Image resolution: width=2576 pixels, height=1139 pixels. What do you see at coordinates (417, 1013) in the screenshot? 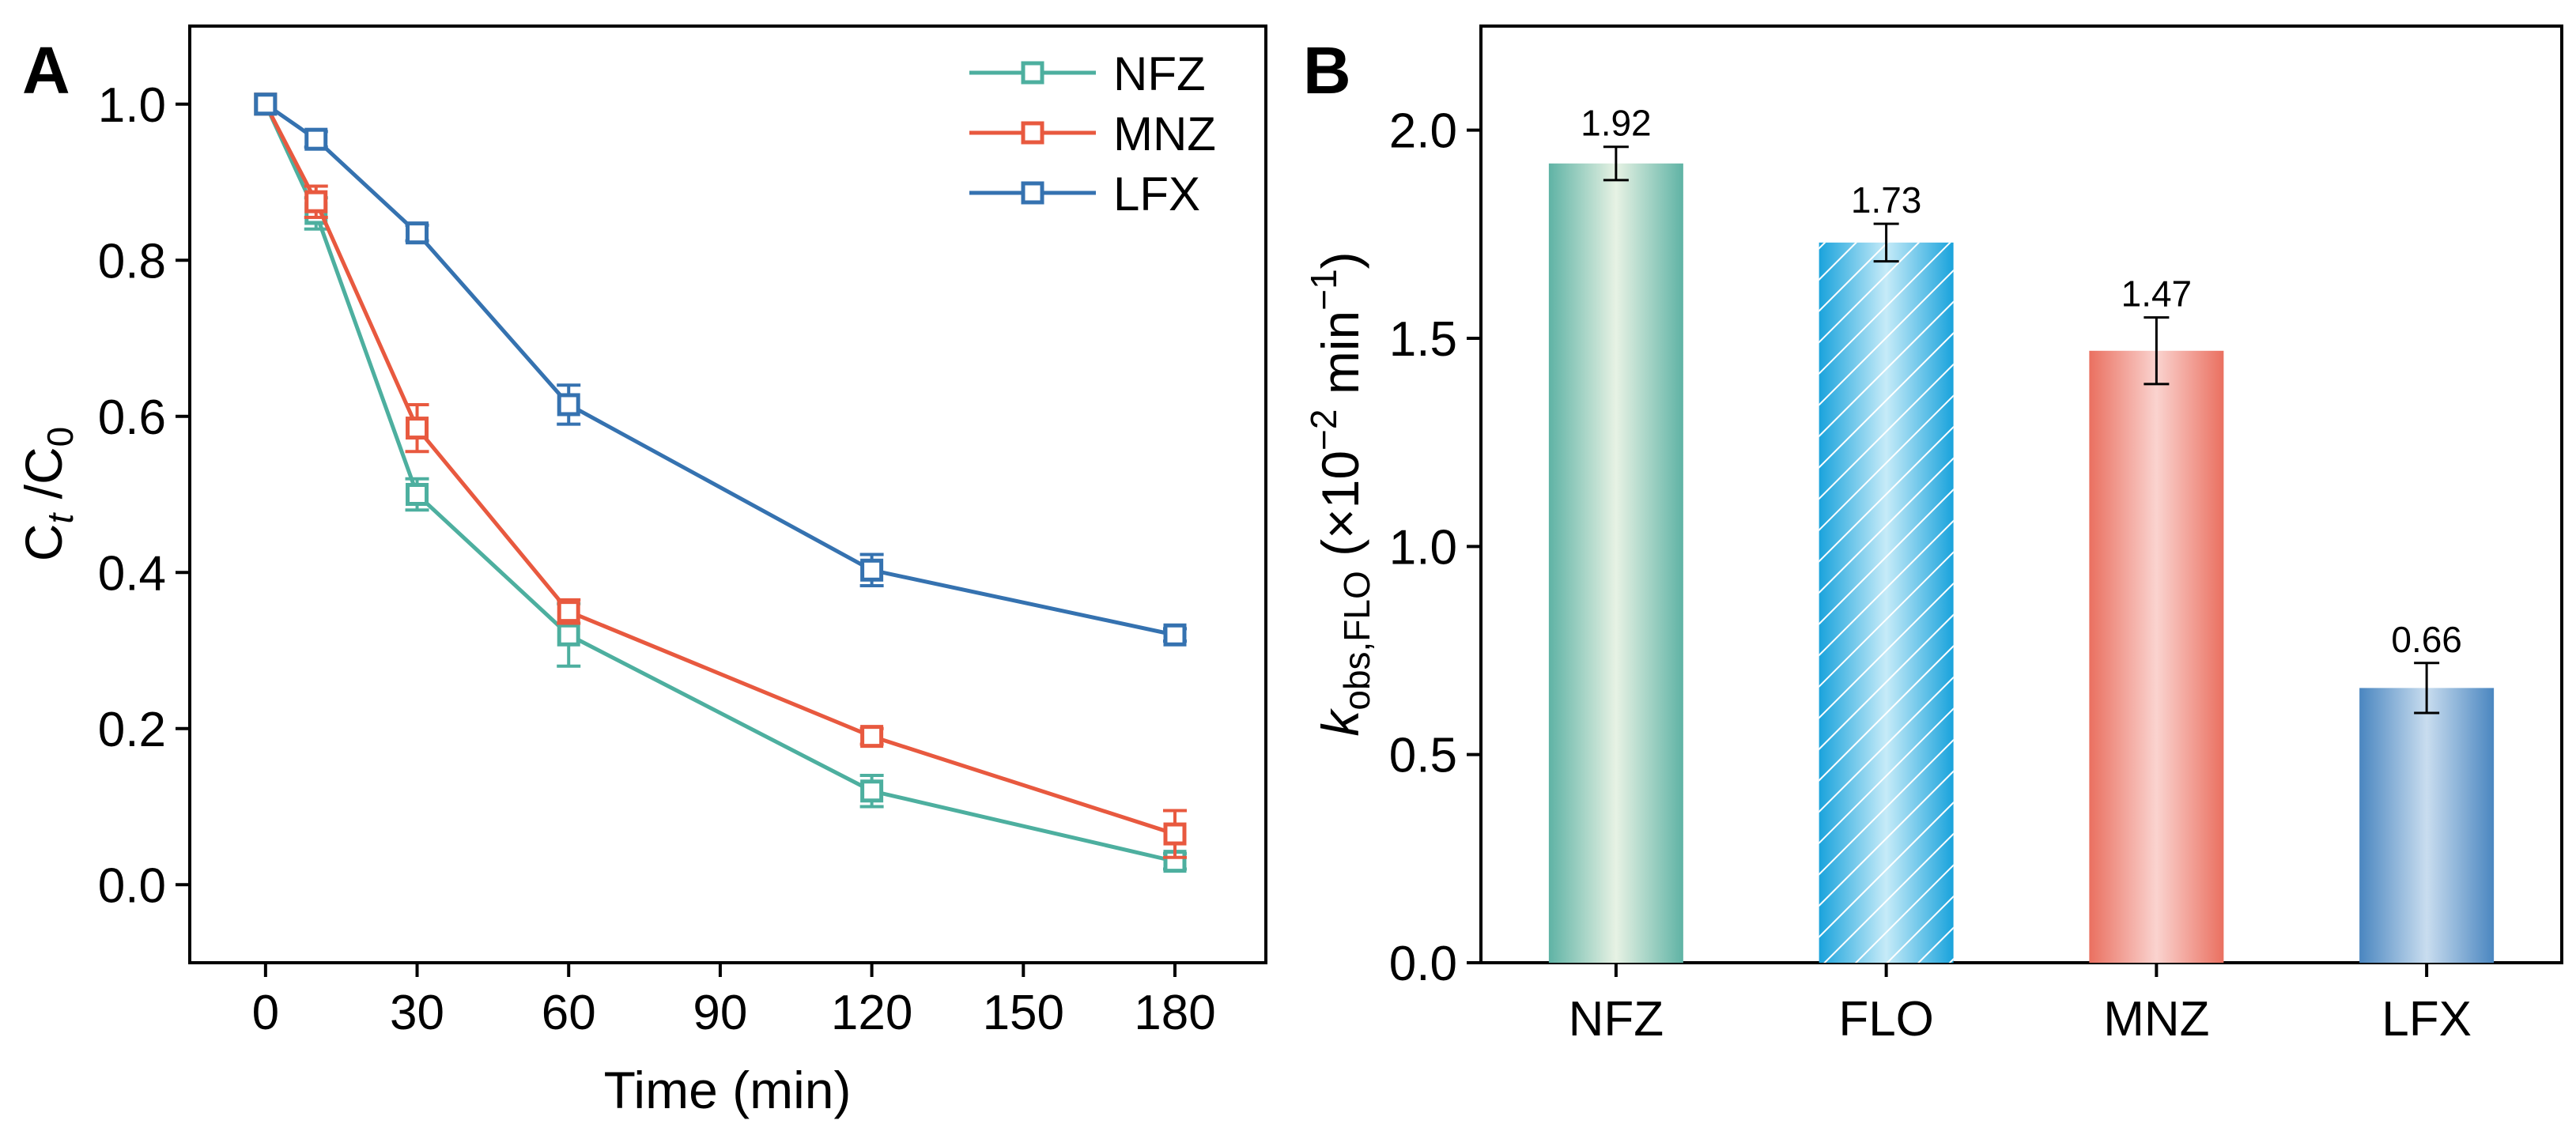
I see `panel-a-x-tick-label: 30` at bounding box center [417, 1013].